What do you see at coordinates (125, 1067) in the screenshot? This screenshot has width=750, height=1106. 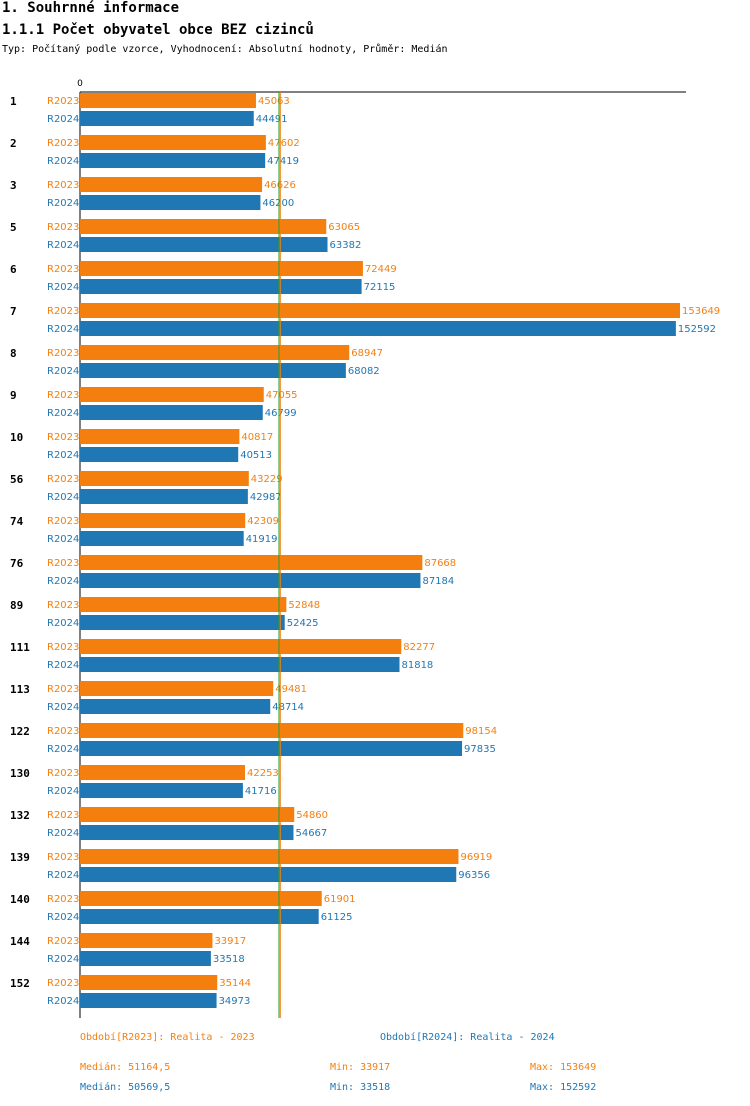 I see `legend-r2023-median: Medián: 51164,5` at bounding box center [125, 1067].